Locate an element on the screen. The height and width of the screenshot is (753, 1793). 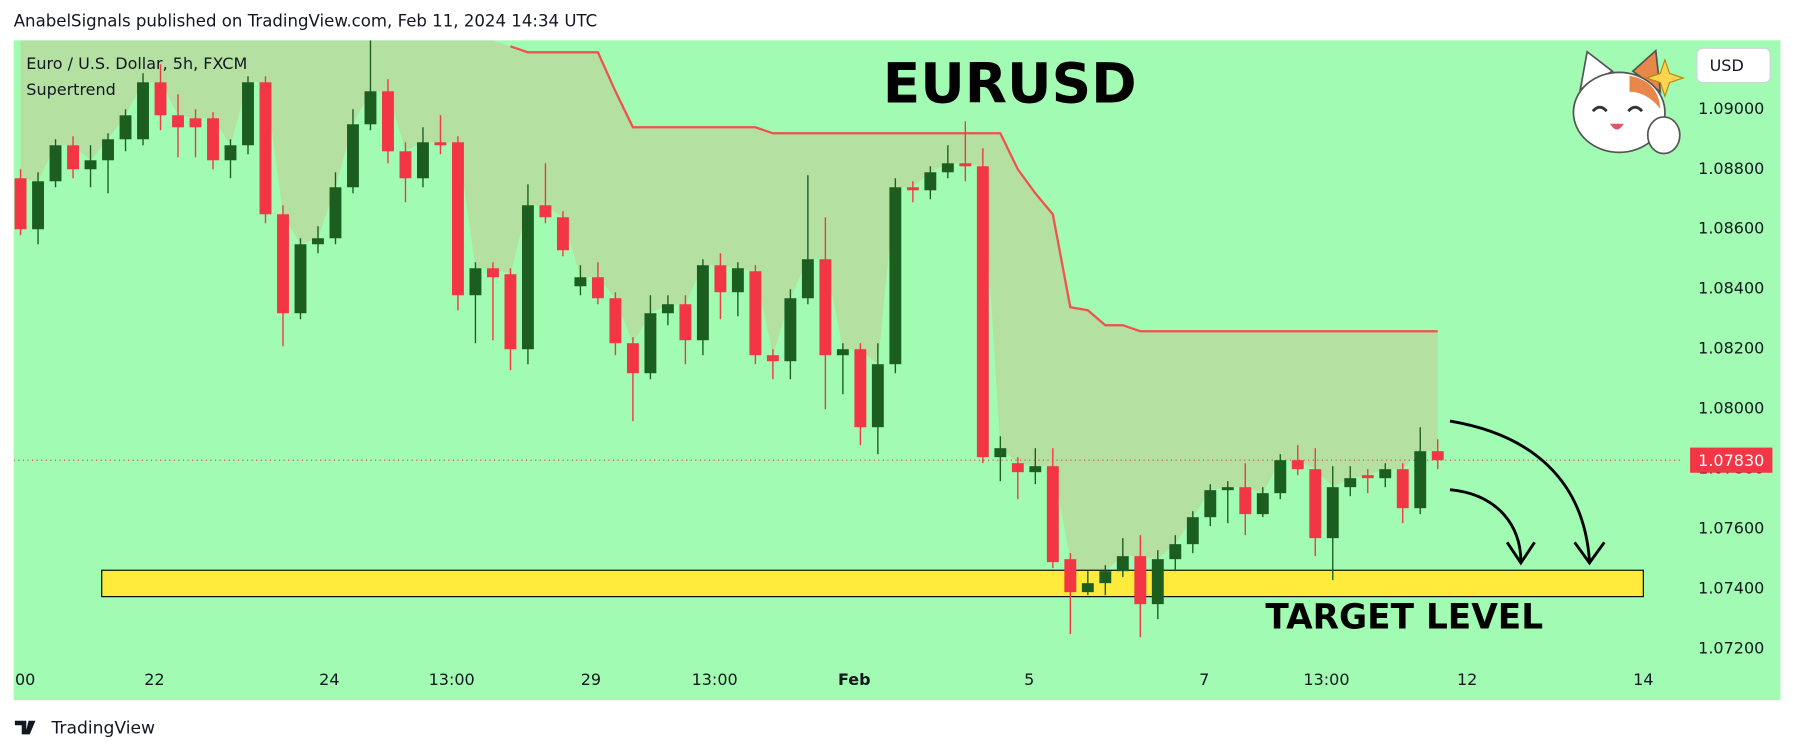
zone-label: TARGET LEVEL is located at coordinates (1404, 617).